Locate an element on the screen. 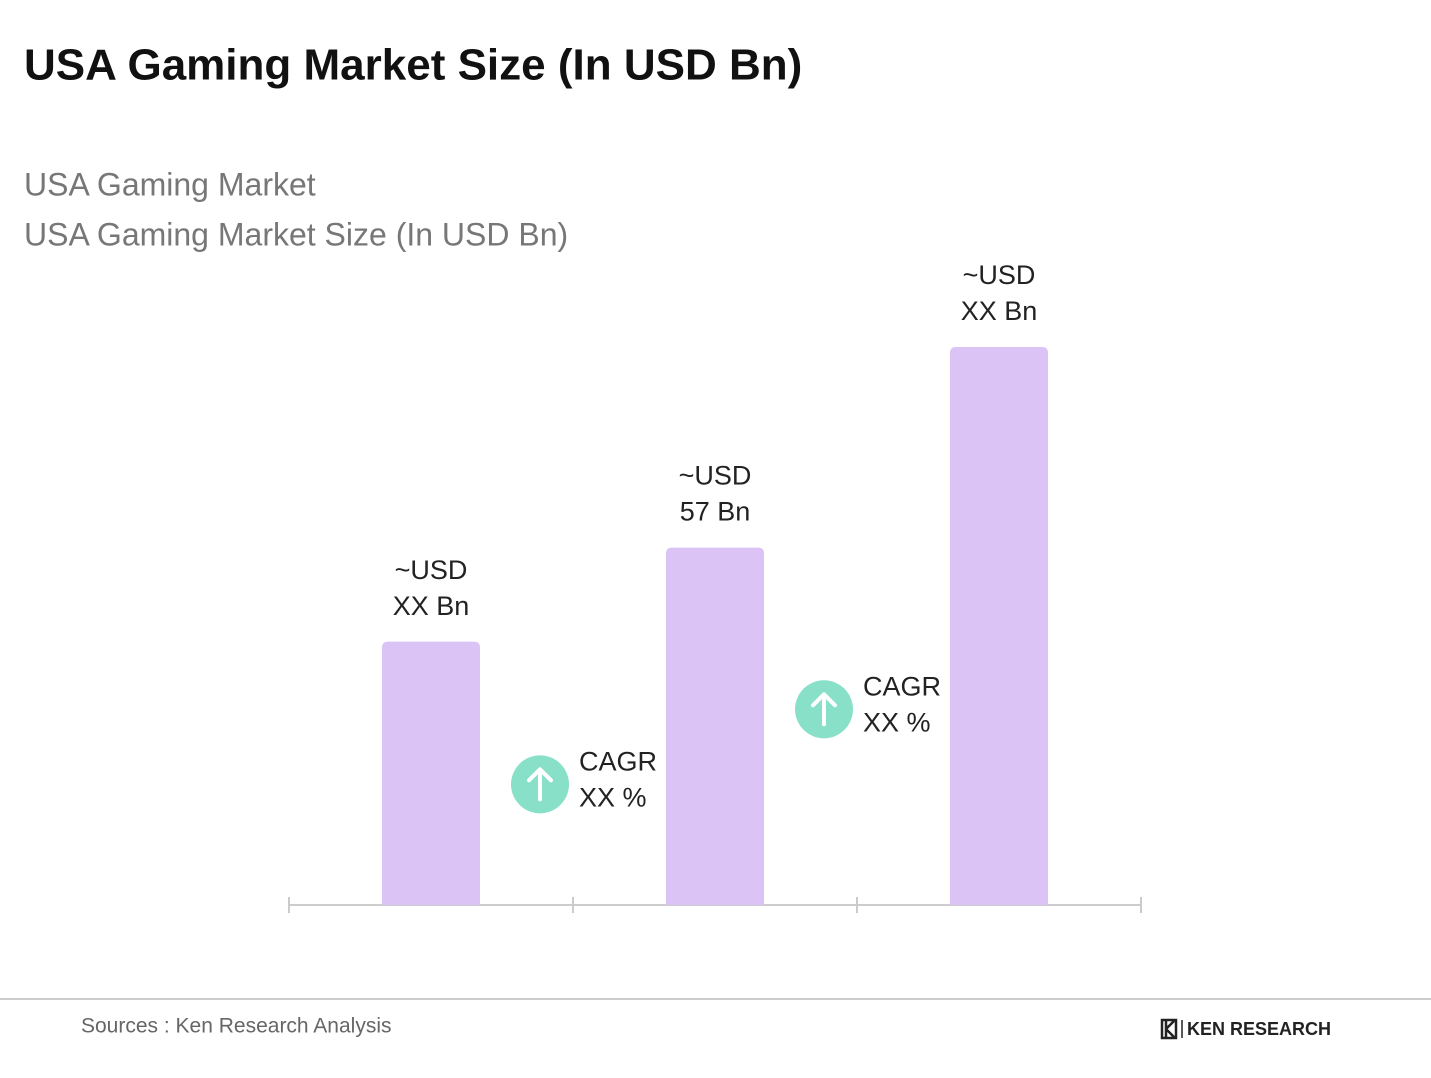 This screenshot has width=1431, height=1078. subtitle: USA Gaming Market is located at coordinates (170, 184).